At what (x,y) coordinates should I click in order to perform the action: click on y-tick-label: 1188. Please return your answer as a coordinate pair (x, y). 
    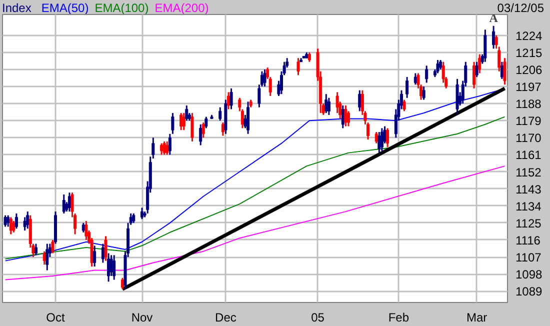
    Looking at the image, I should click on (529, 104).